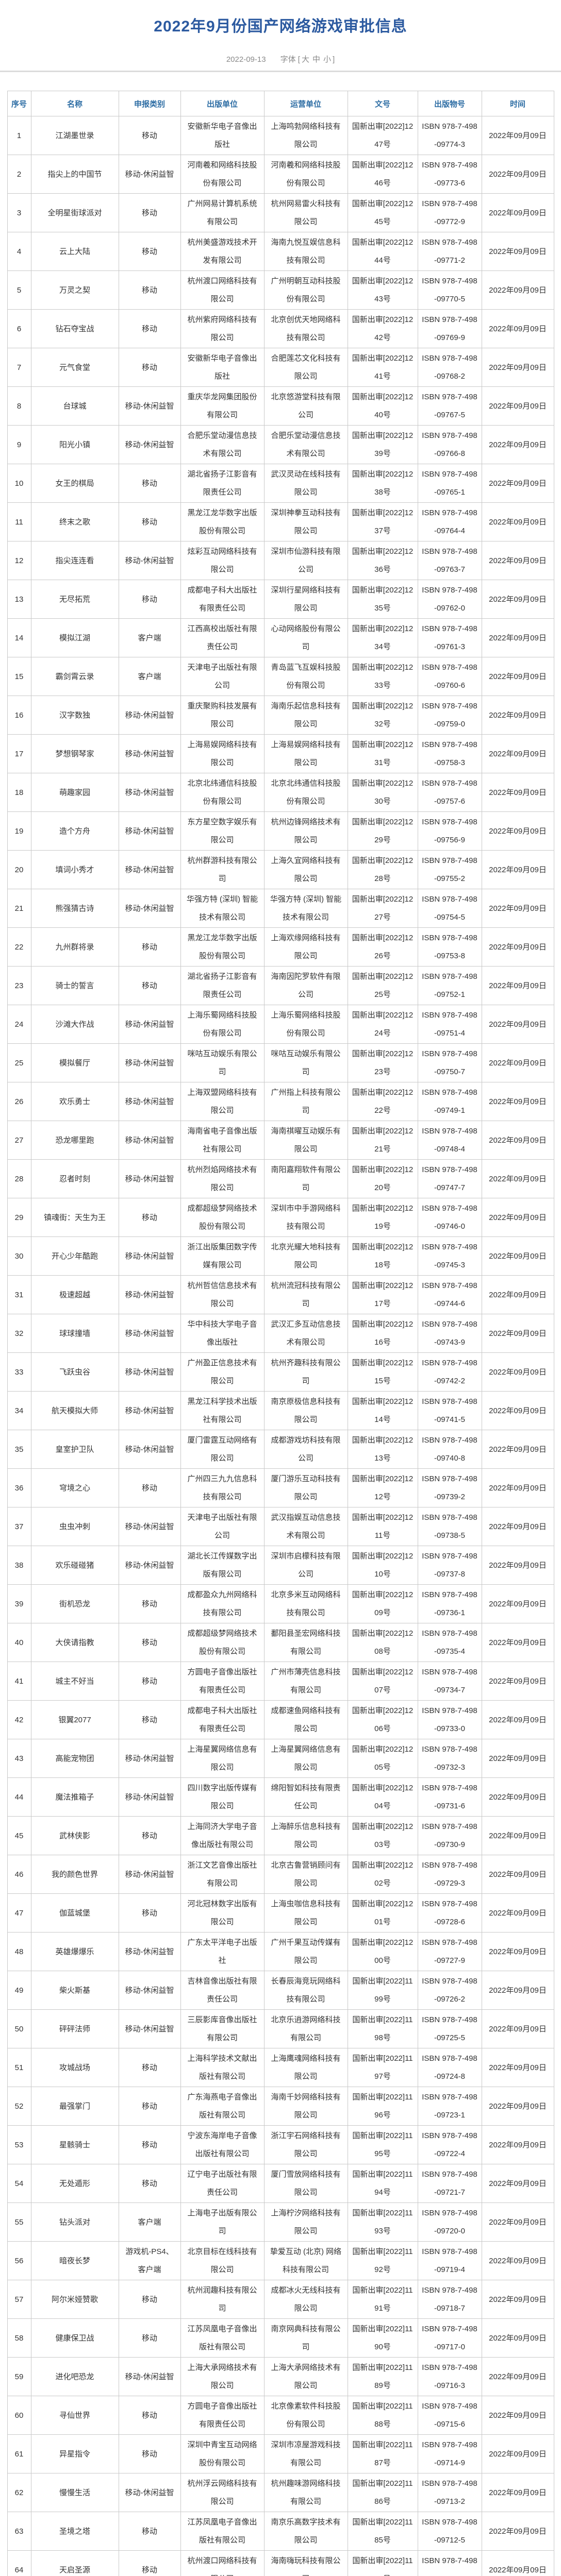 This screenshot has width=561, height=2576. I want to click on cell-name: 慢慢生活, so click(74, 2492).